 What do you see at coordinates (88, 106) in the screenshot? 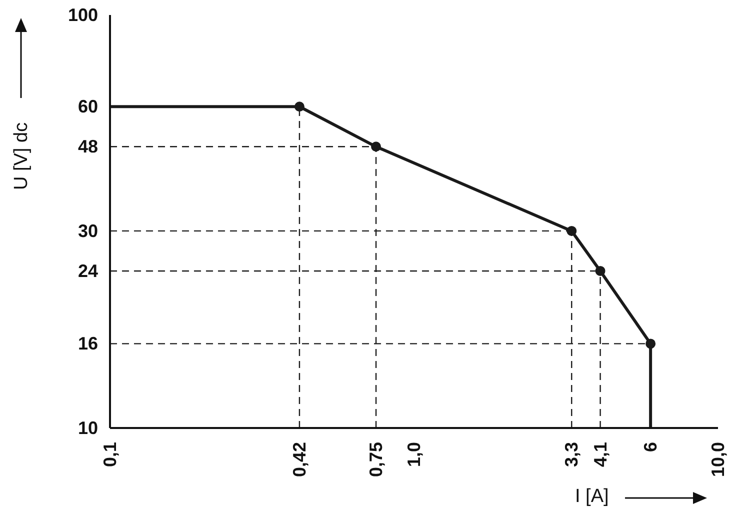
I see `y-tick-label: 60` at bounding box center [88, 106].